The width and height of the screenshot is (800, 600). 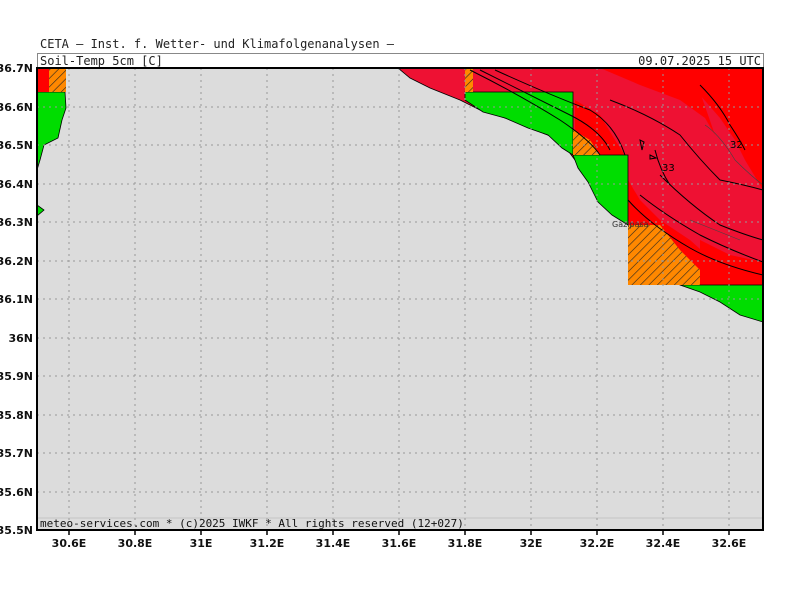 What do you see at coordinates (16, 492) in the screenshot?
I see `lat-label: 35.6N` at bounding box center [16, 492].